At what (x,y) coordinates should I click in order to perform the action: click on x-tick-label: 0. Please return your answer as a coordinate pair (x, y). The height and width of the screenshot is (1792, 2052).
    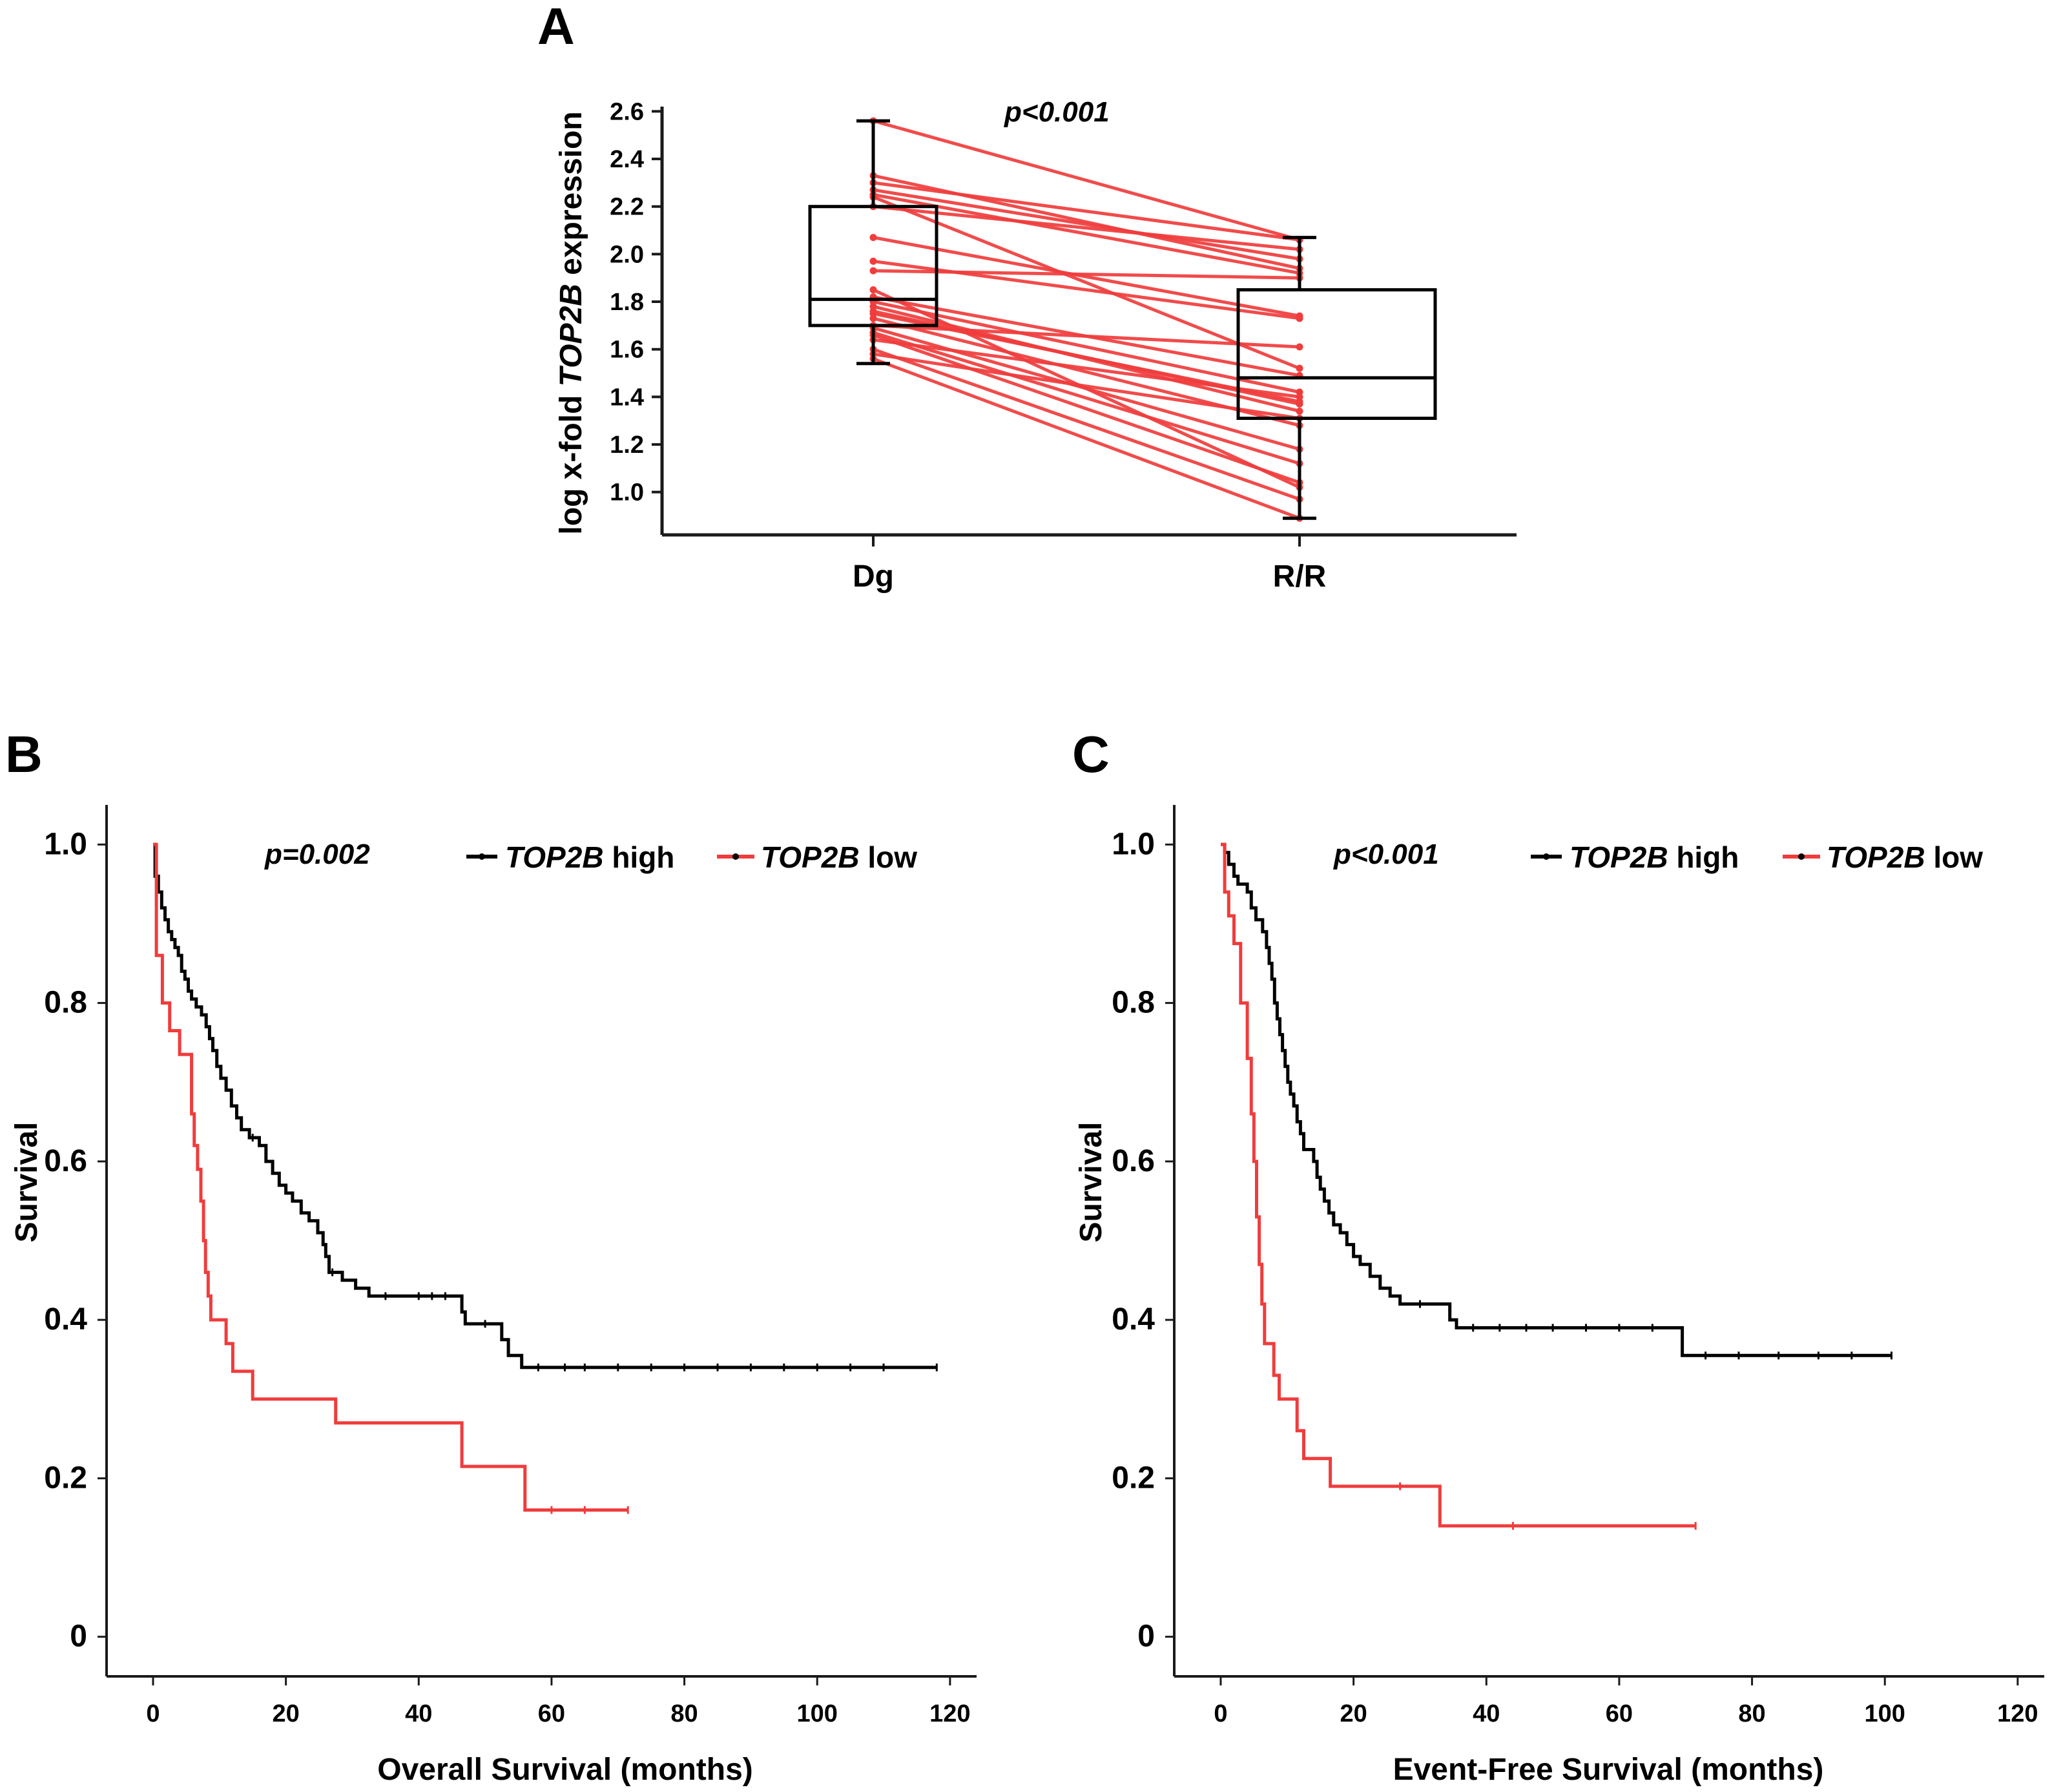
    Looking at the image, I should click on (1220, 1713).